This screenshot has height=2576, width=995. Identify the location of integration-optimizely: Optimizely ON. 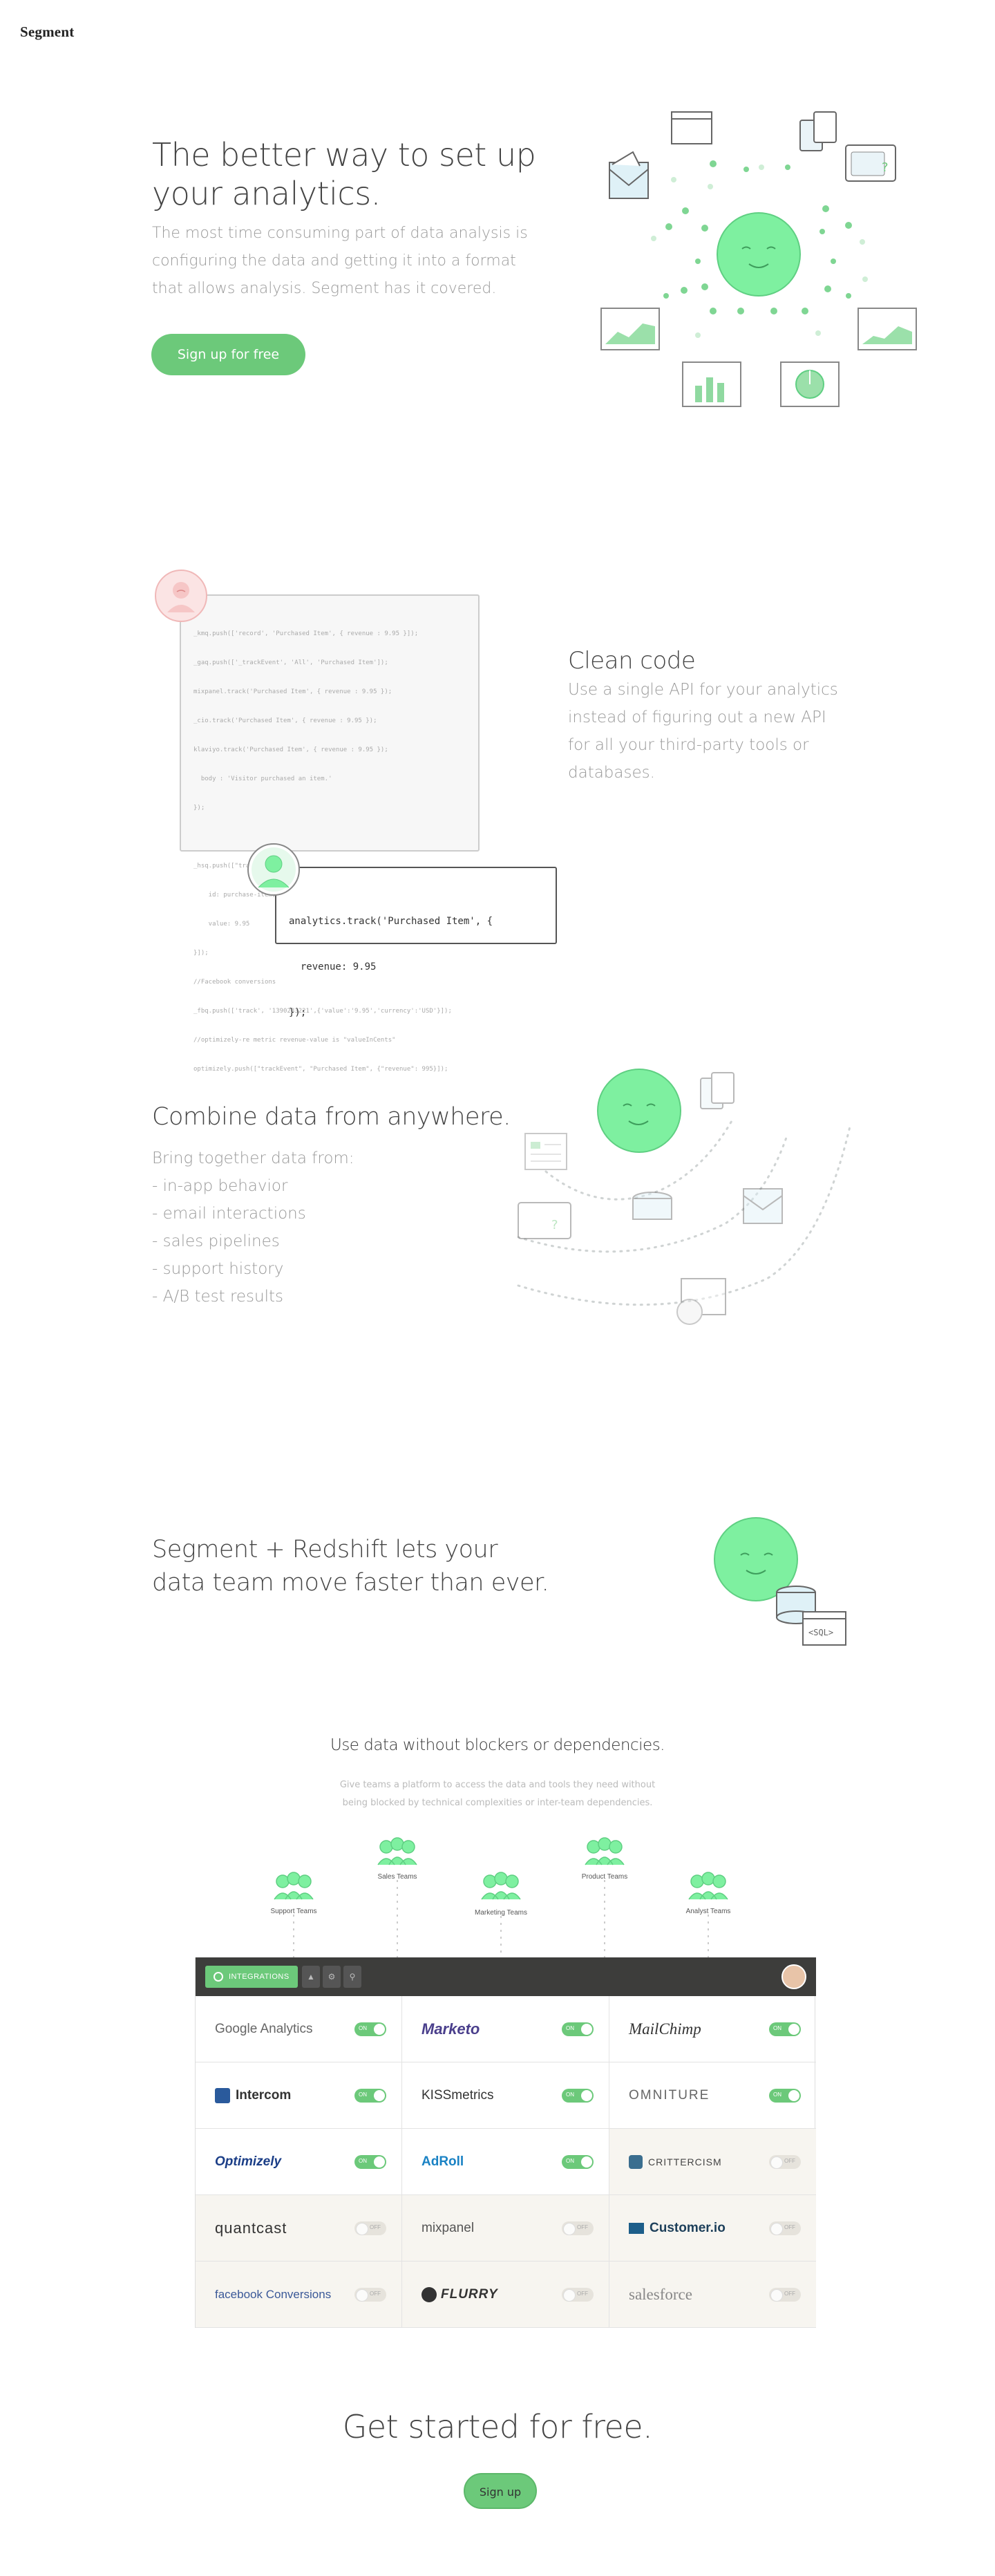
(299, 2162).